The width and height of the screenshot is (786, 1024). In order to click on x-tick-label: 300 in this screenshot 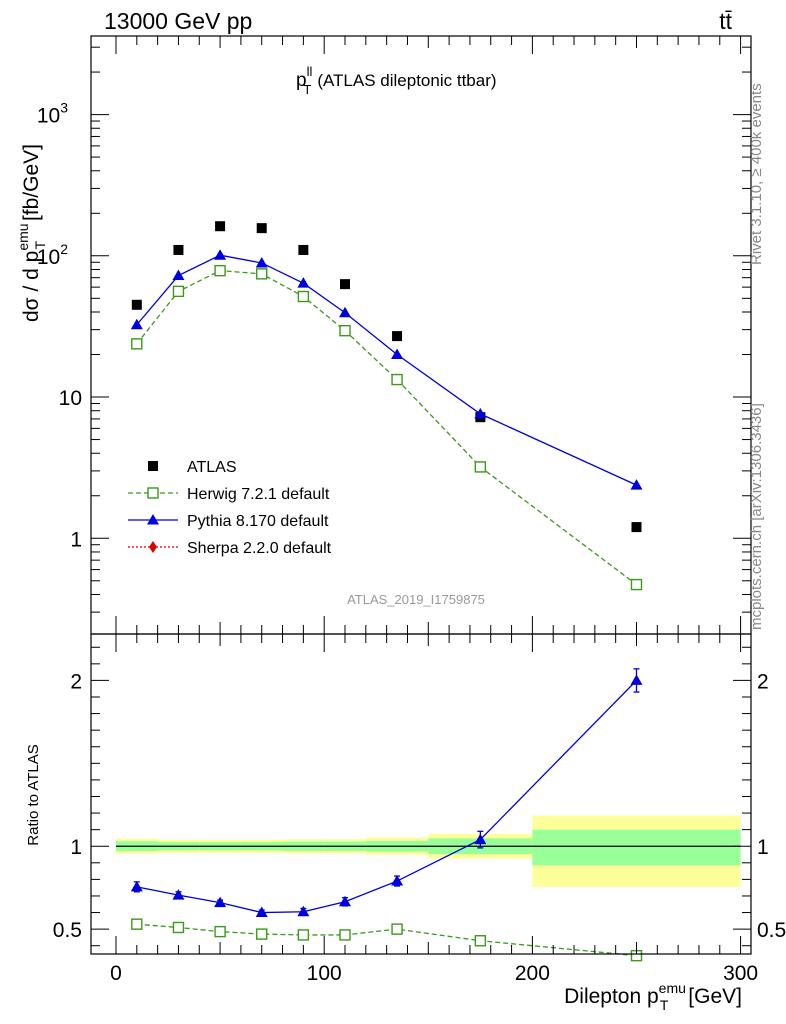, I will do `click(740, 973)`.